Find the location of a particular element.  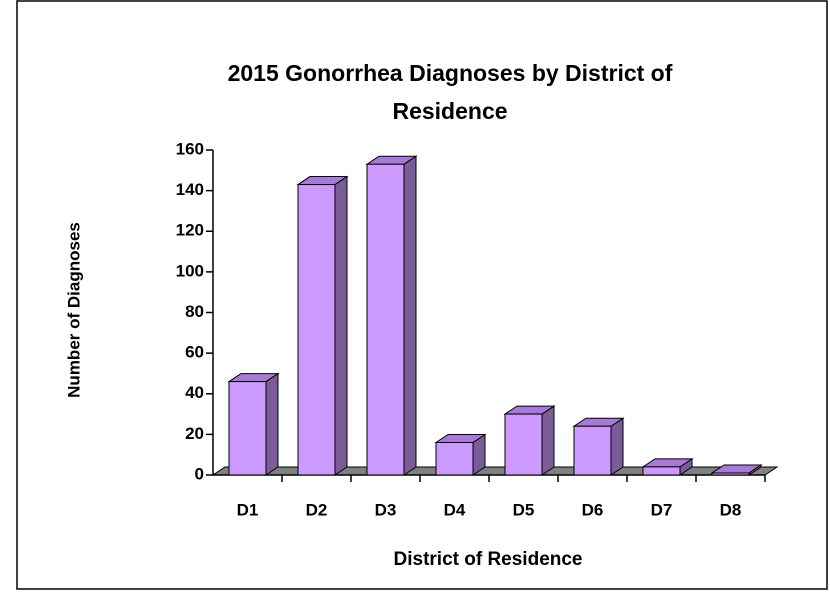

y-tick-label: 120 is located at coordinates (190, 230).